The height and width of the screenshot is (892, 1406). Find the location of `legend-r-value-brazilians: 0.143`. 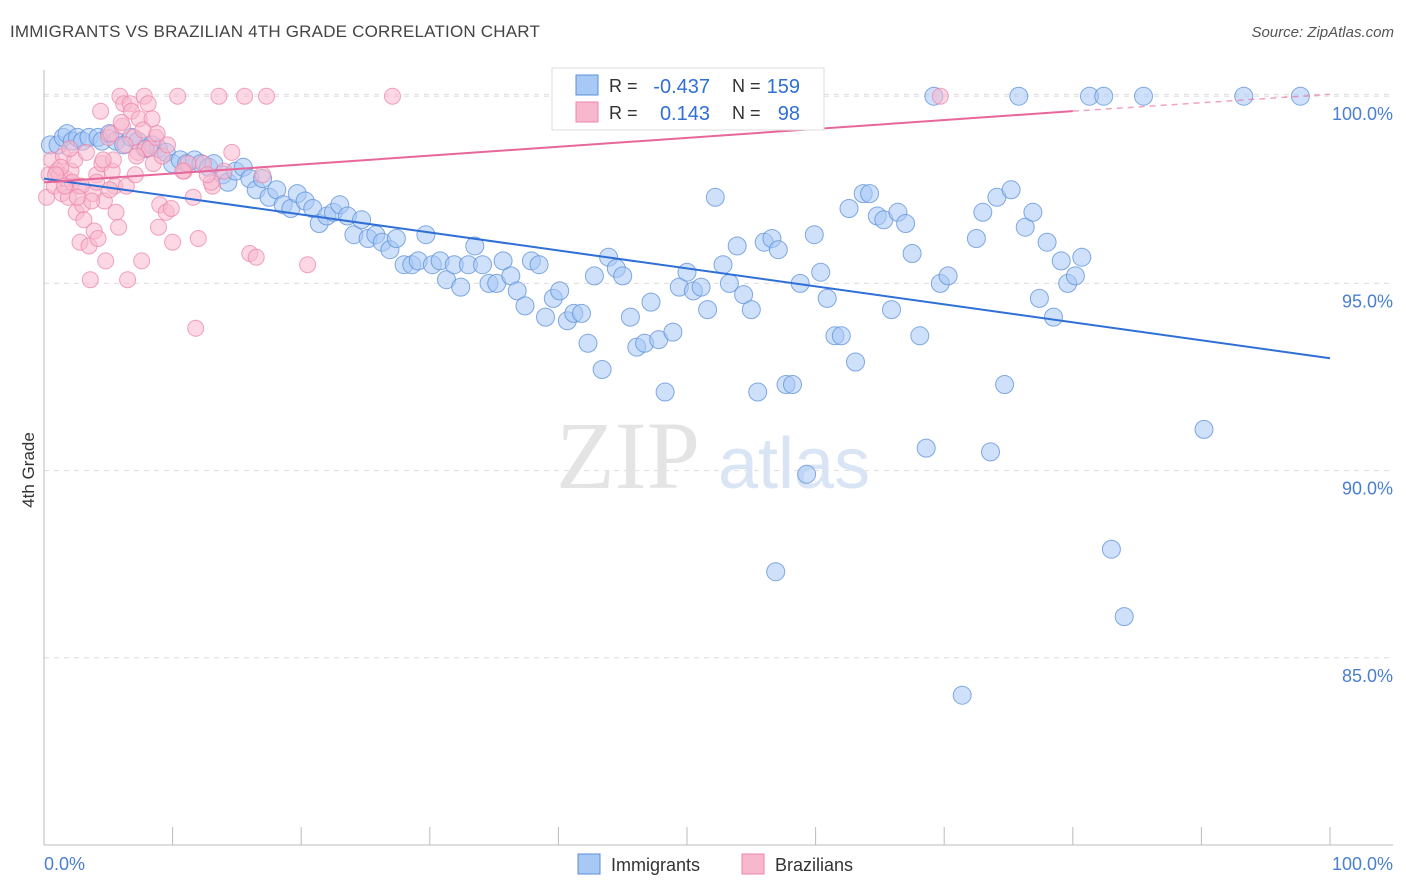

legend-r-value-brazilians: 0.143 is located at coordinates (685, 114).